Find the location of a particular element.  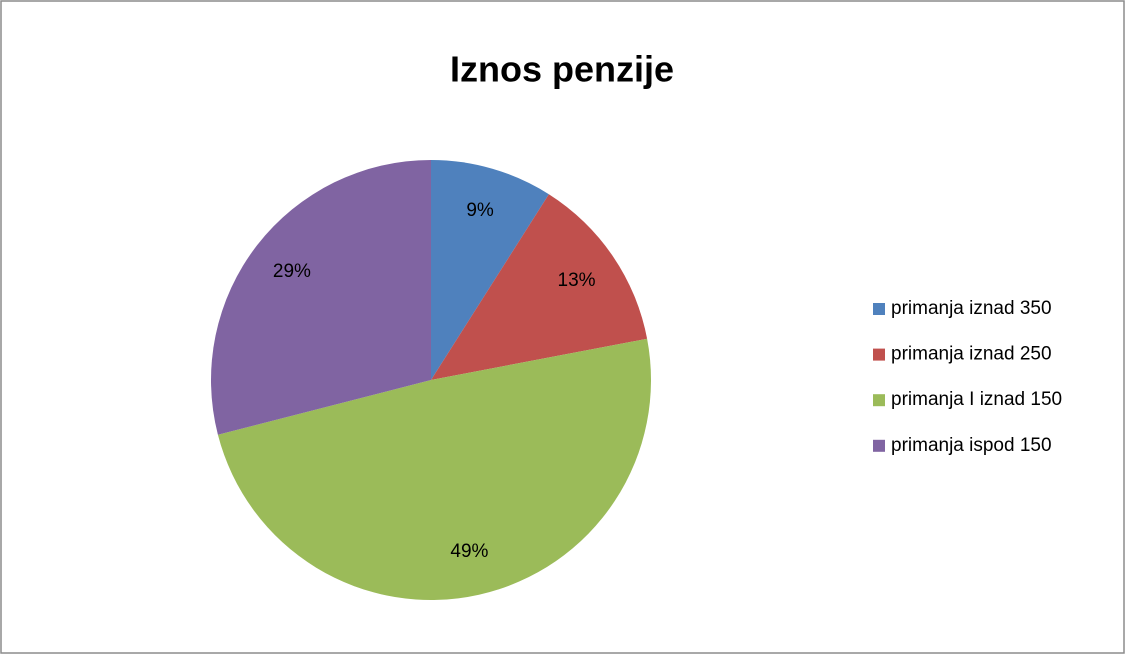

data-label: 13% is located at coordinates (577, 280).